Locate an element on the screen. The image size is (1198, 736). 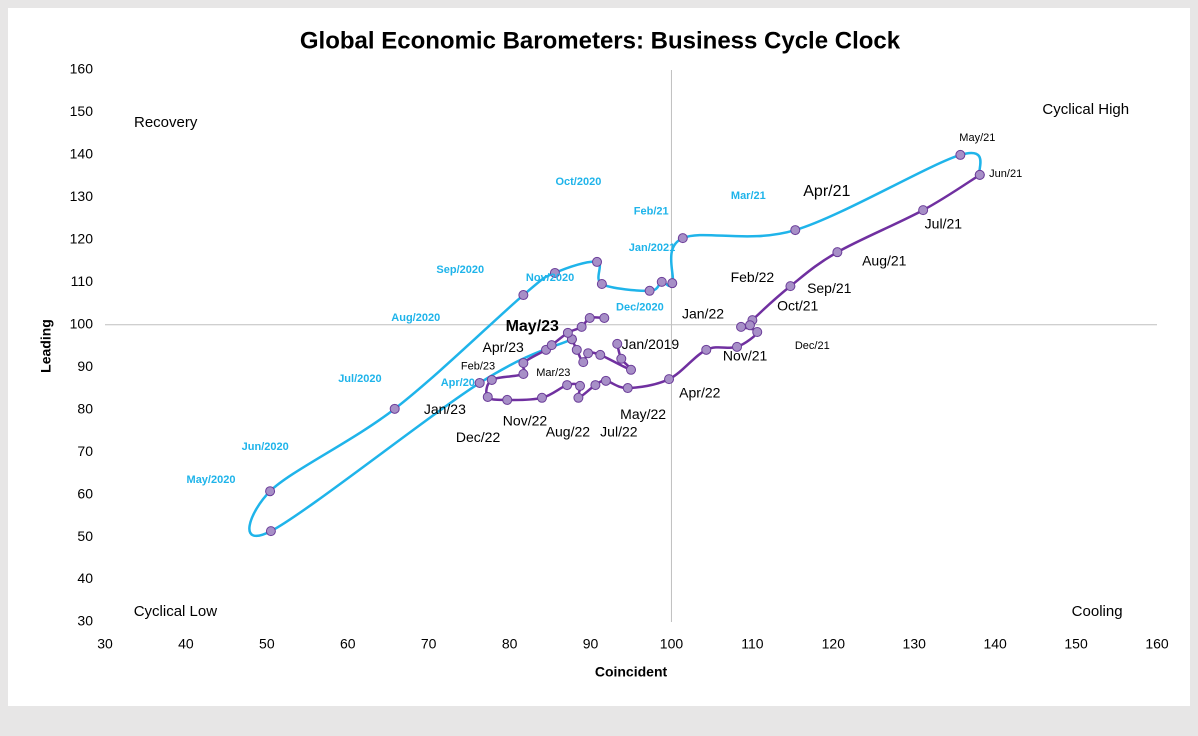
annotation: Cooling is located at coordinates (1097, 611).